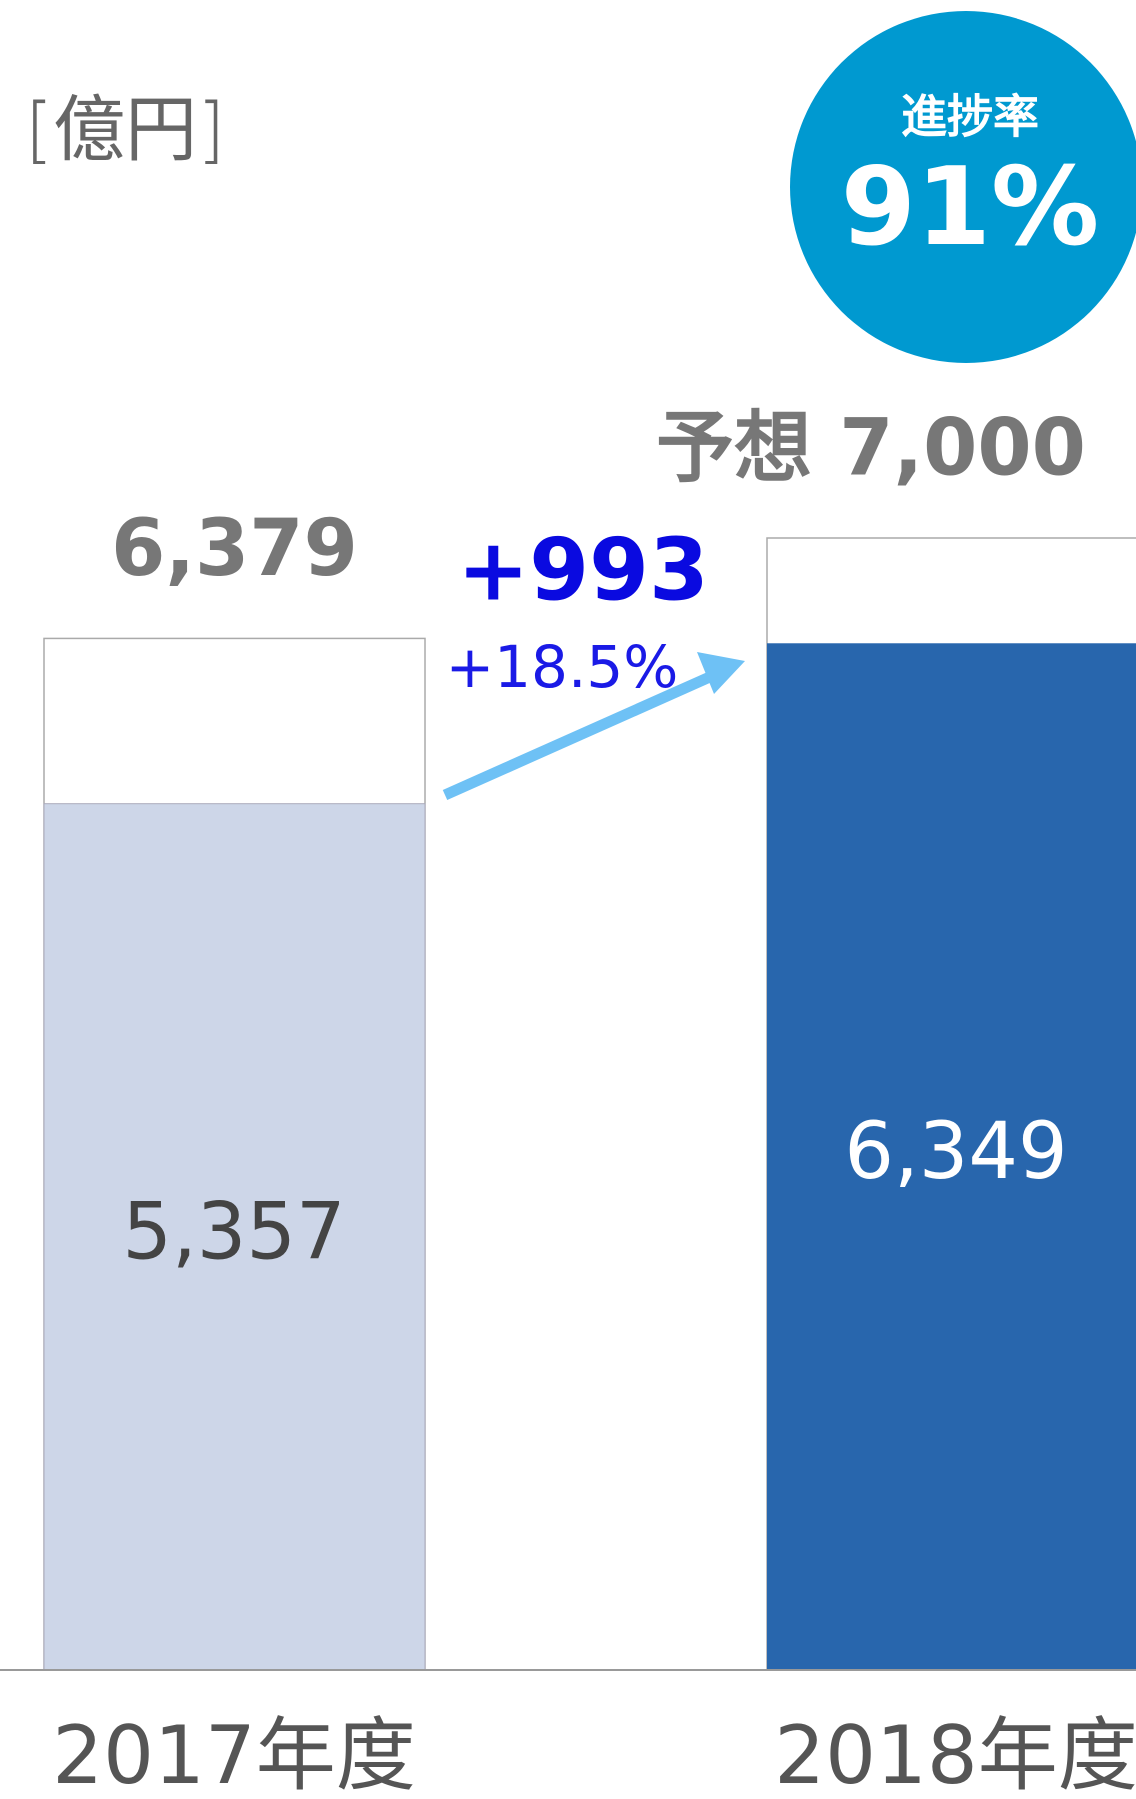 The image size is (1136, 1799). I want to click on growth-arrow-head, so click(721, 673).